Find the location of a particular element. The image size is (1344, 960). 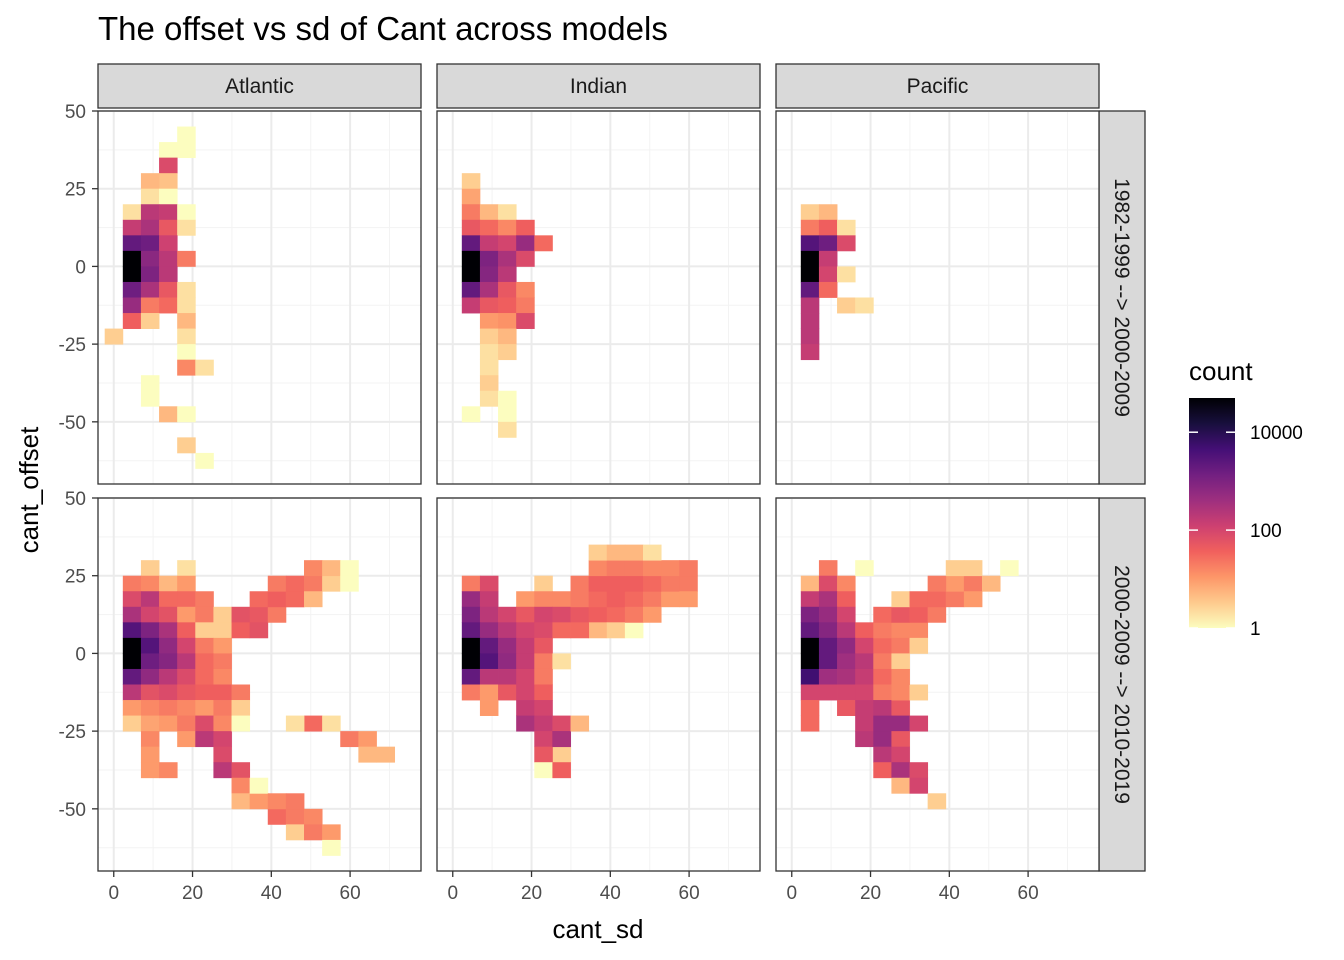

panel-border is located at coordinates (259, 684).